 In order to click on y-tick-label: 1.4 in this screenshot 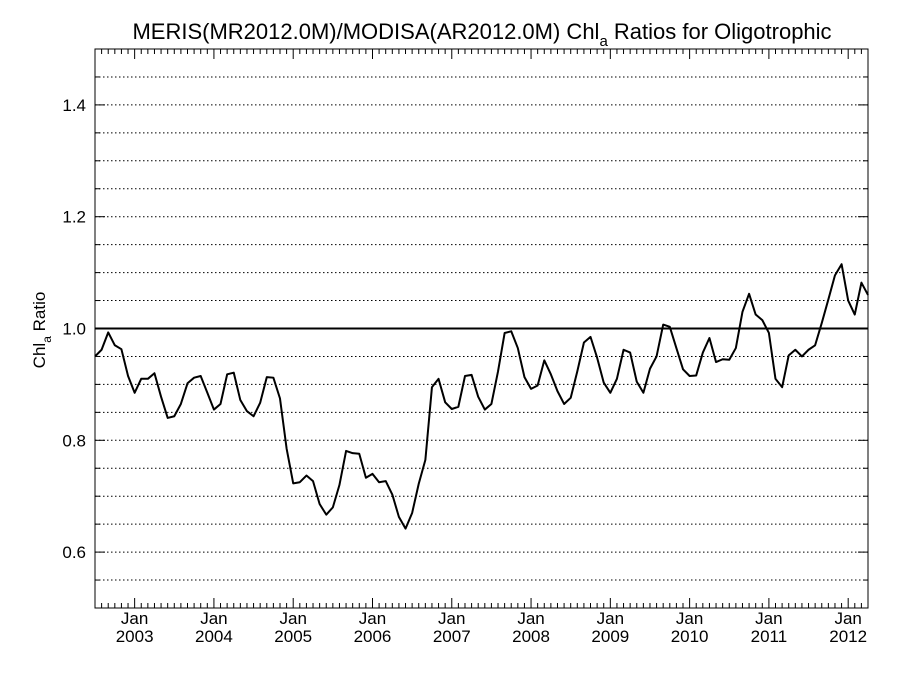, I will do `click(74, 105)`.